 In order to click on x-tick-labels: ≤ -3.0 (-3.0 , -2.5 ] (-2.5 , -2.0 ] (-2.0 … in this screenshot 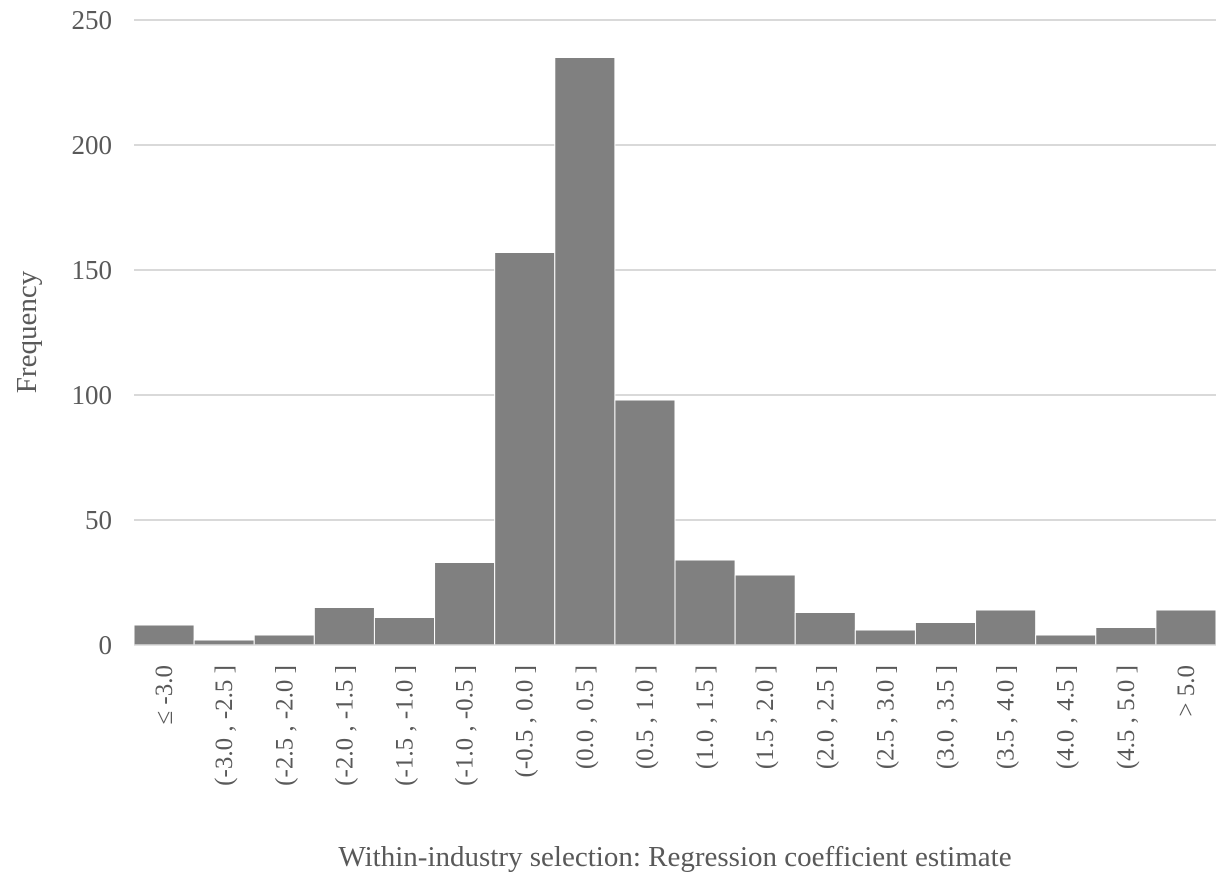, I will do `click(675, 725)`.